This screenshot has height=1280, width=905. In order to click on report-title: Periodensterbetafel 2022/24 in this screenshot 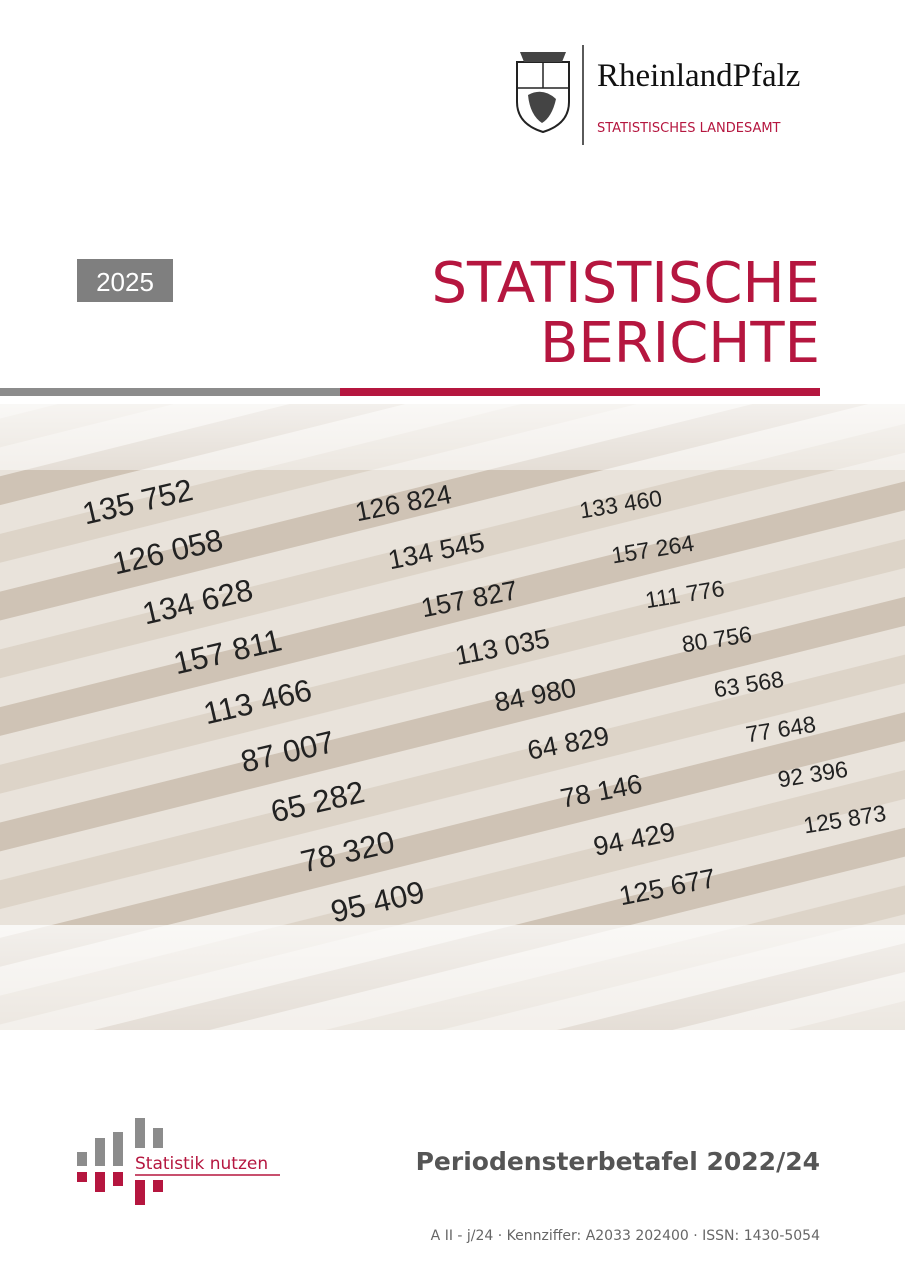, I will do `click(618, 1161)`.